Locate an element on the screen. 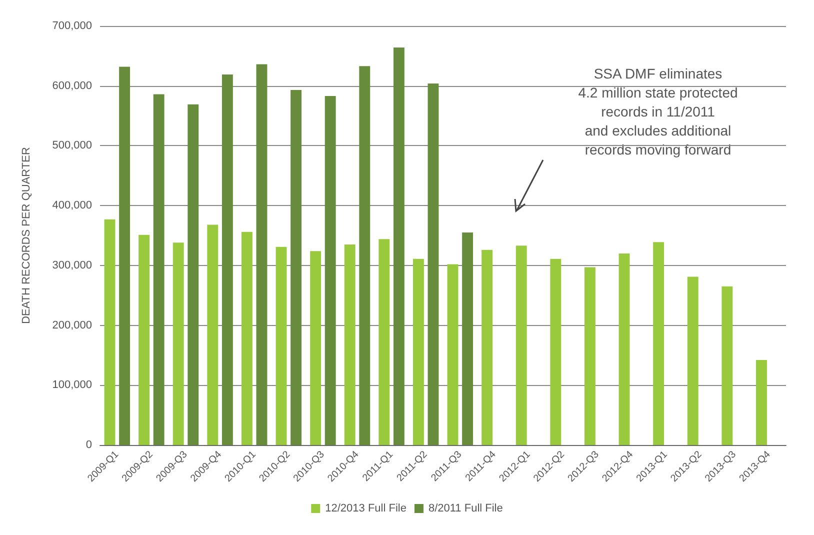 The width and height of the screenshot is (814, 535). y-tick-label: 500,000 is located at coordinates (72, 146).